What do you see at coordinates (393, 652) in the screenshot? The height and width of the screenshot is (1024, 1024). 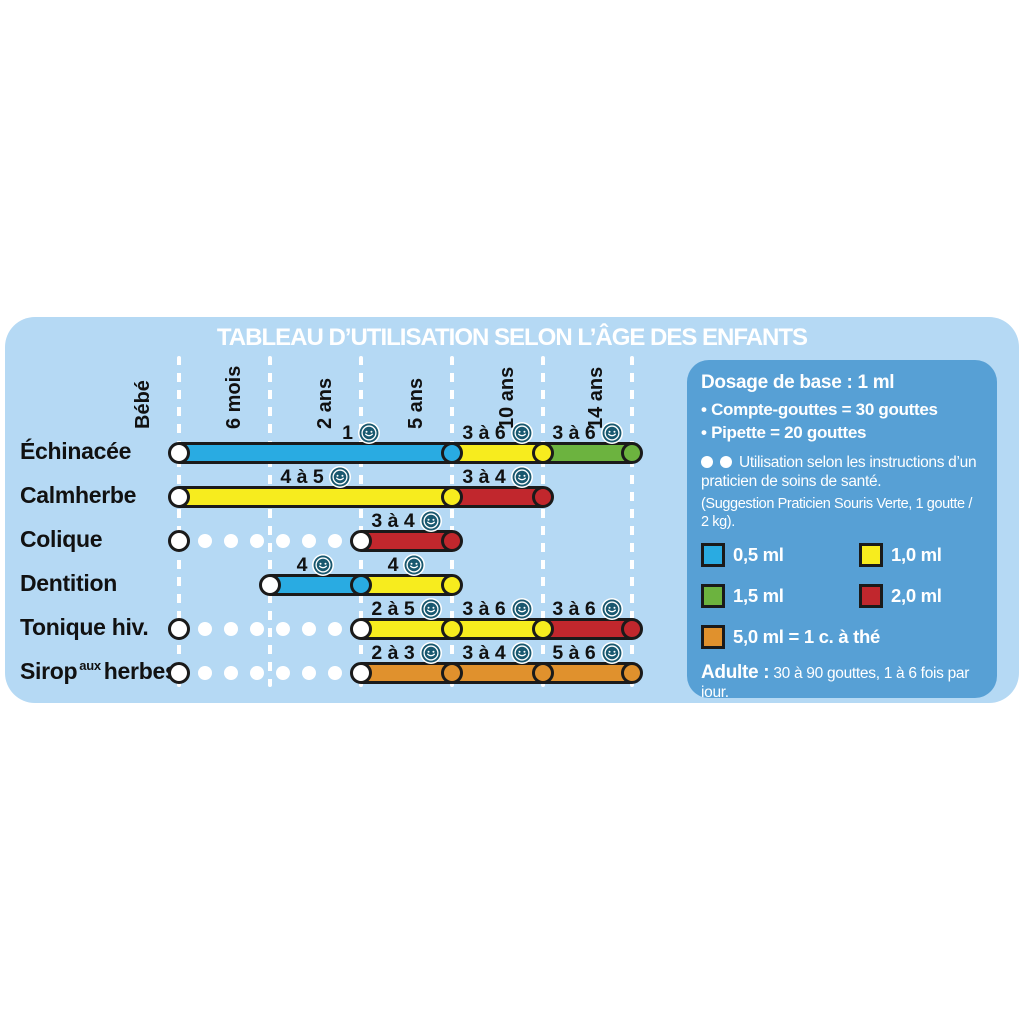 I see `dose-annotation-text: 2 à 3` at bounding box center [393, 652].